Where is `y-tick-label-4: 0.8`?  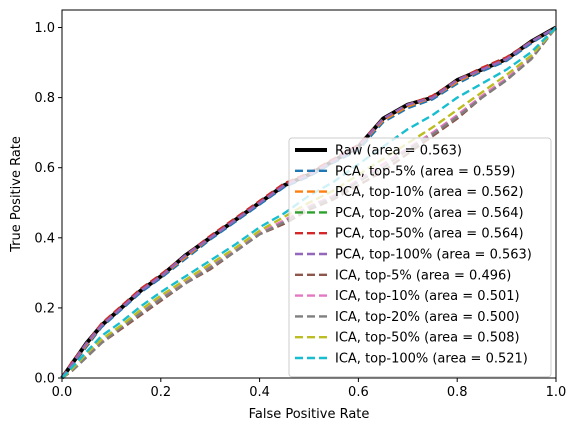 y-tick-label-4: 0.8 is located at coordinates (44, 98).